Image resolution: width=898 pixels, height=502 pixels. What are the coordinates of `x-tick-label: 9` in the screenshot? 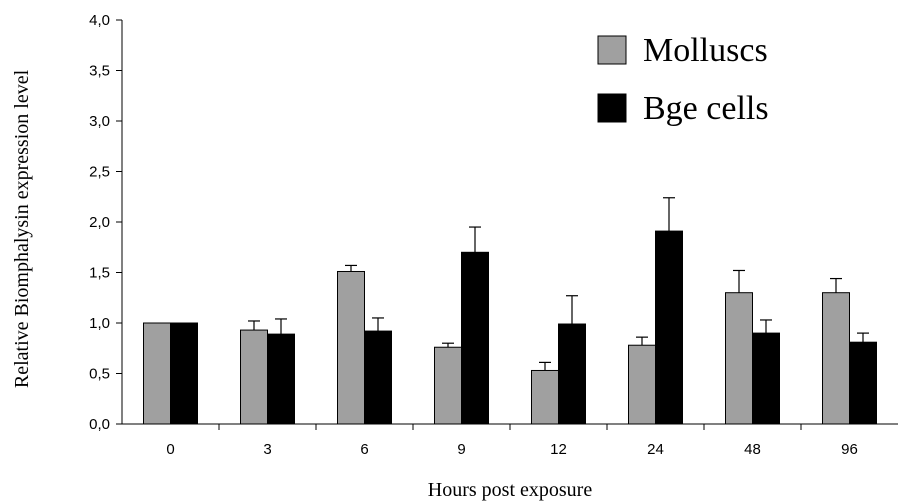 It's located at (461, 449).